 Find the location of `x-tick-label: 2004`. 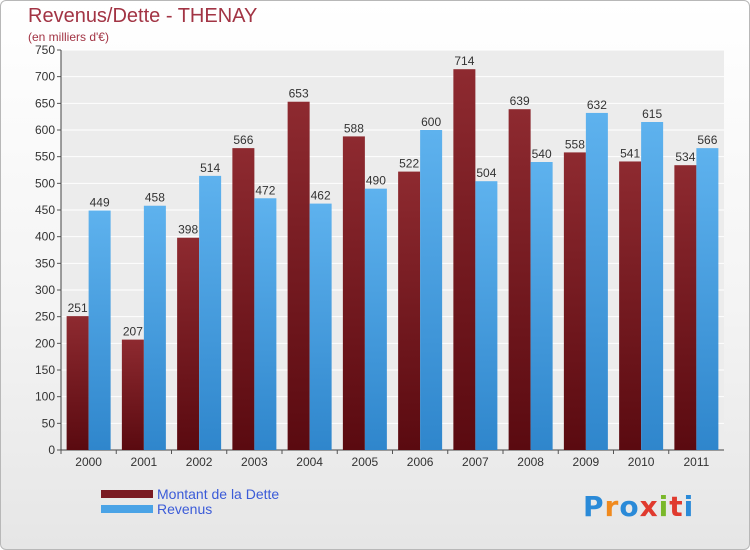

x-tick-label: 2004 is located at coordinates (309, 462).